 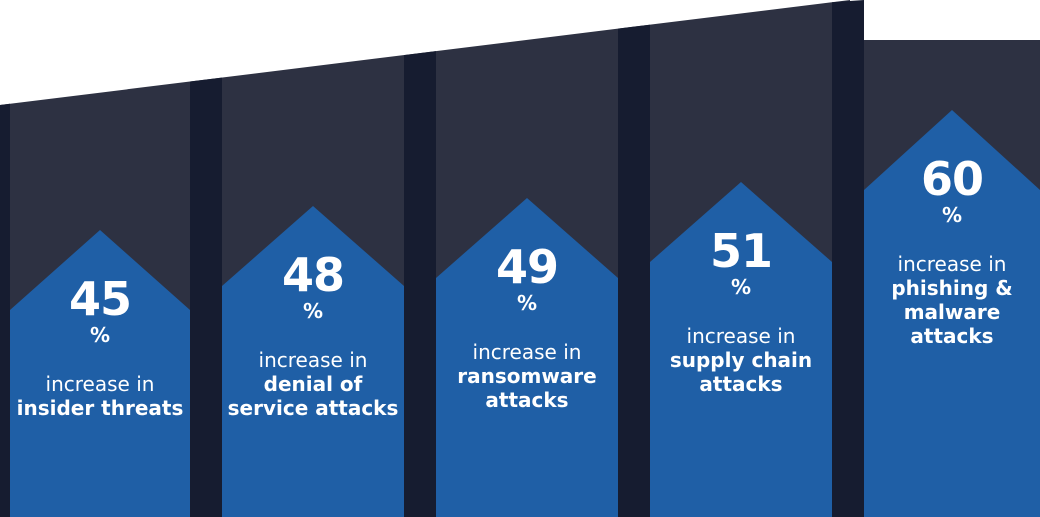 What do you see at coordinates (952, 179) in the screenshot?
I see `stat-value: 60` at bounding box center [952, 179].